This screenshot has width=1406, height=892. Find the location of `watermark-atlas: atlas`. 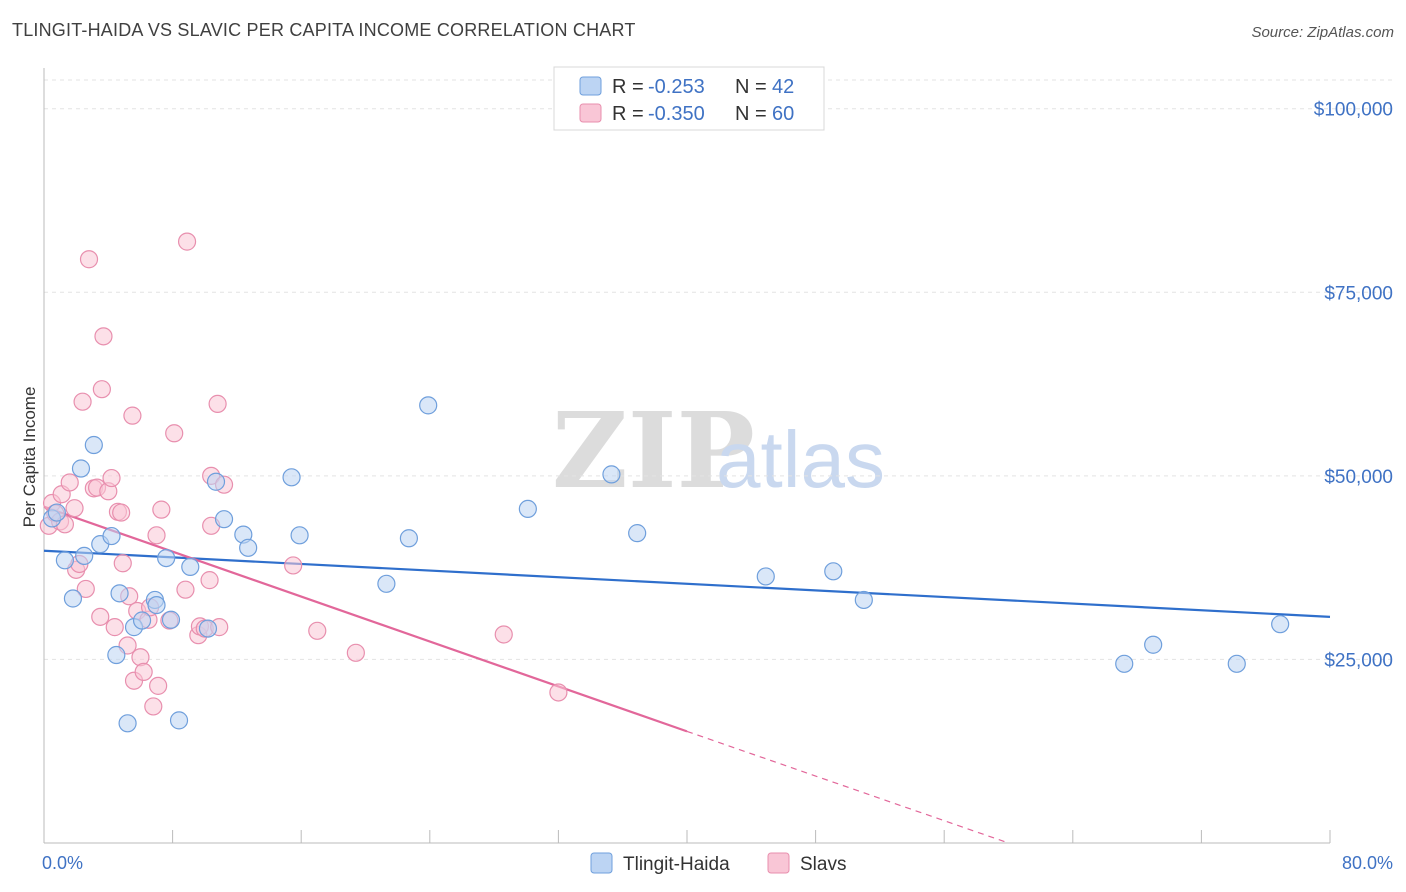

watermark-atlas: atlas is located at coordinates (800, 459).